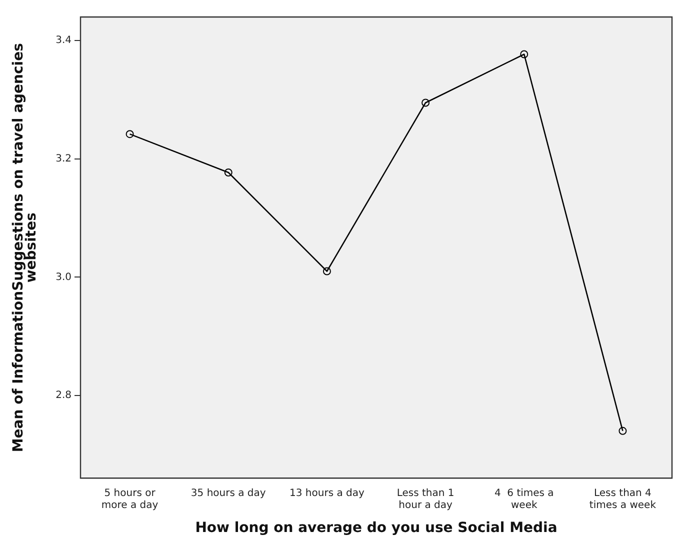 Image resolution: width=685 pixels, height=549 pixels. I want to click on y-tick-label: 3.0, so click(64, 277).